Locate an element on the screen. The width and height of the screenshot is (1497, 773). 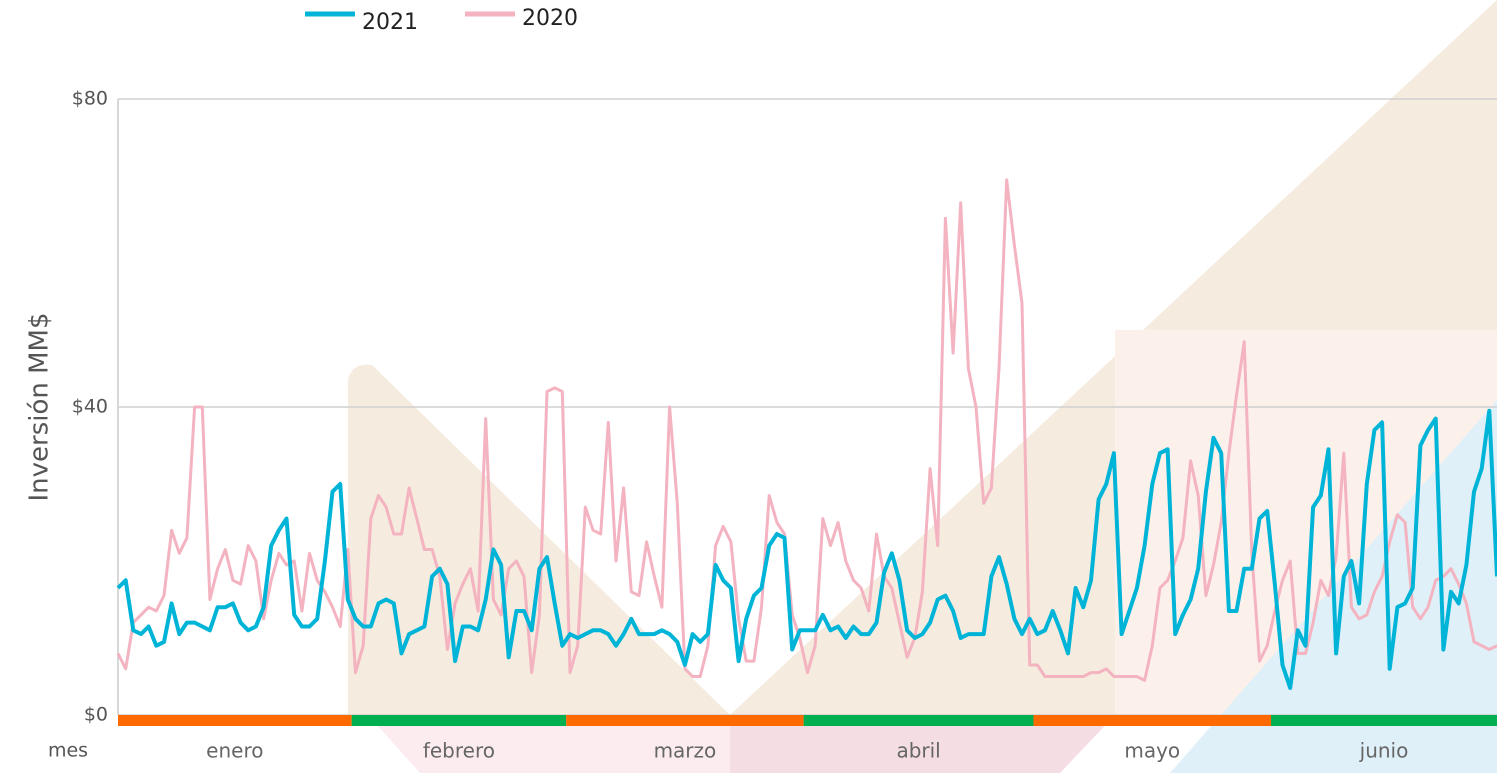
y-tick-label: $0 is located at coordinates (96, 715).